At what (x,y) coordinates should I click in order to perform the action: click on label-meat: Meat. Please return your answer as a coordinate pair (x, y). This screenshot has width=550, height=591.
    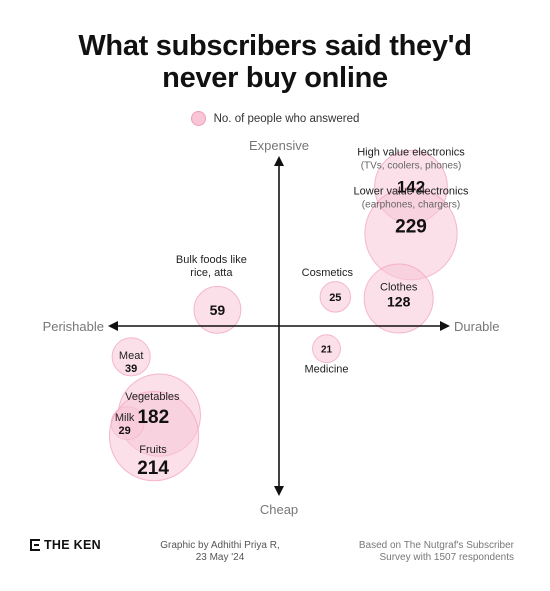
    Looking at the image, I should click on (131, 356).